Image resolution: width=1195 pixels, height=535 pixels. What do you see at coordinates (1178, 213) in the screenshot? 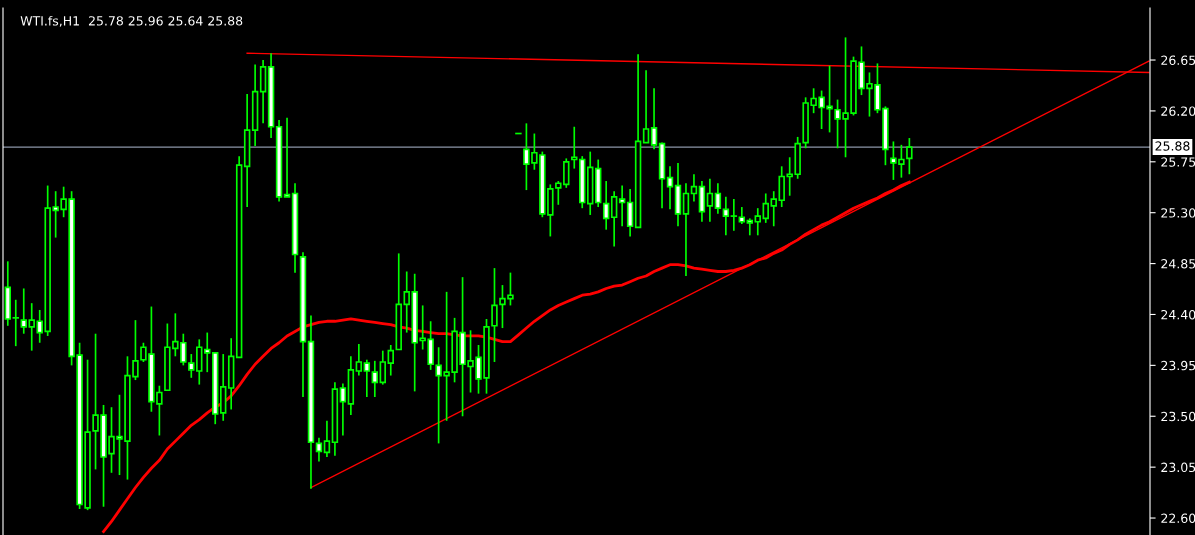
I see `y-tick-label: 25.30` at bounding box center [1178, 213].